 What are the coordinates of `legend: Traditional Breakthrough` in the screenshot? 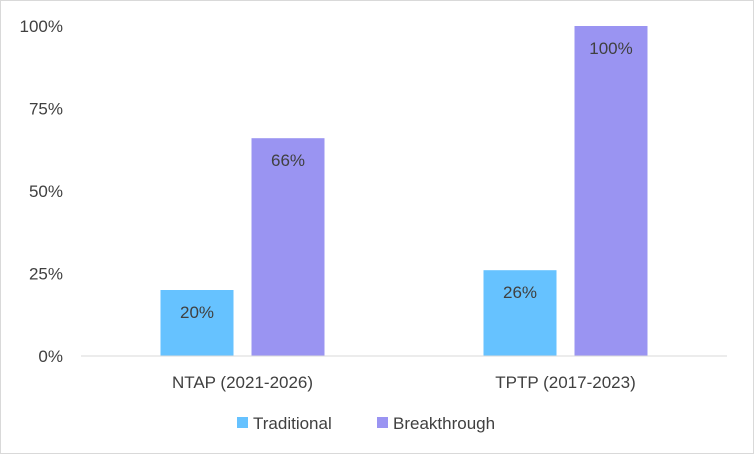 It's located at (366, 423).